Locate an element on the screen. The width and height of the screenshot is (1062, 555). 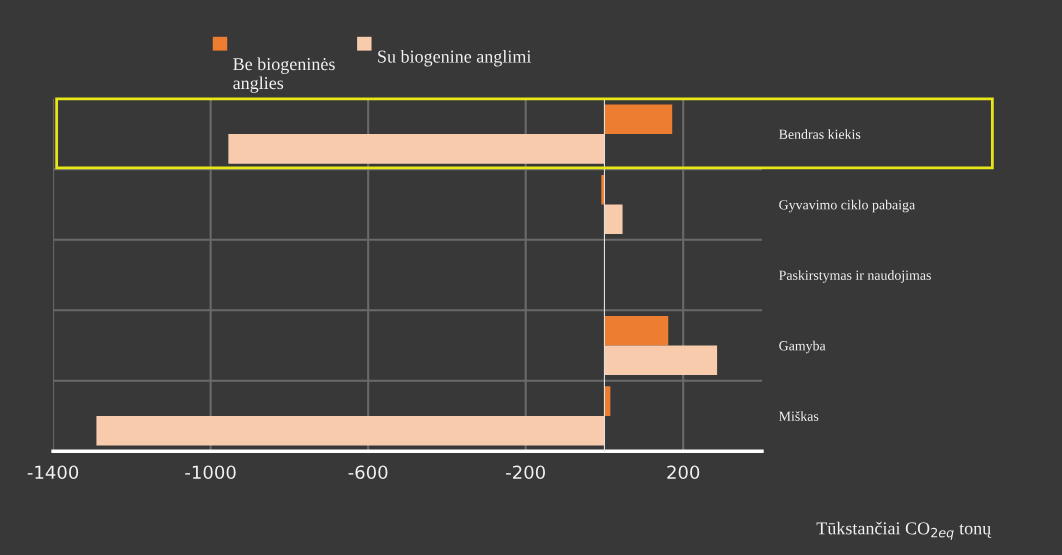
x-axis-title: Tūkstančiai CO$_{2eq}$ tonų is located at coordinates (904, 530).